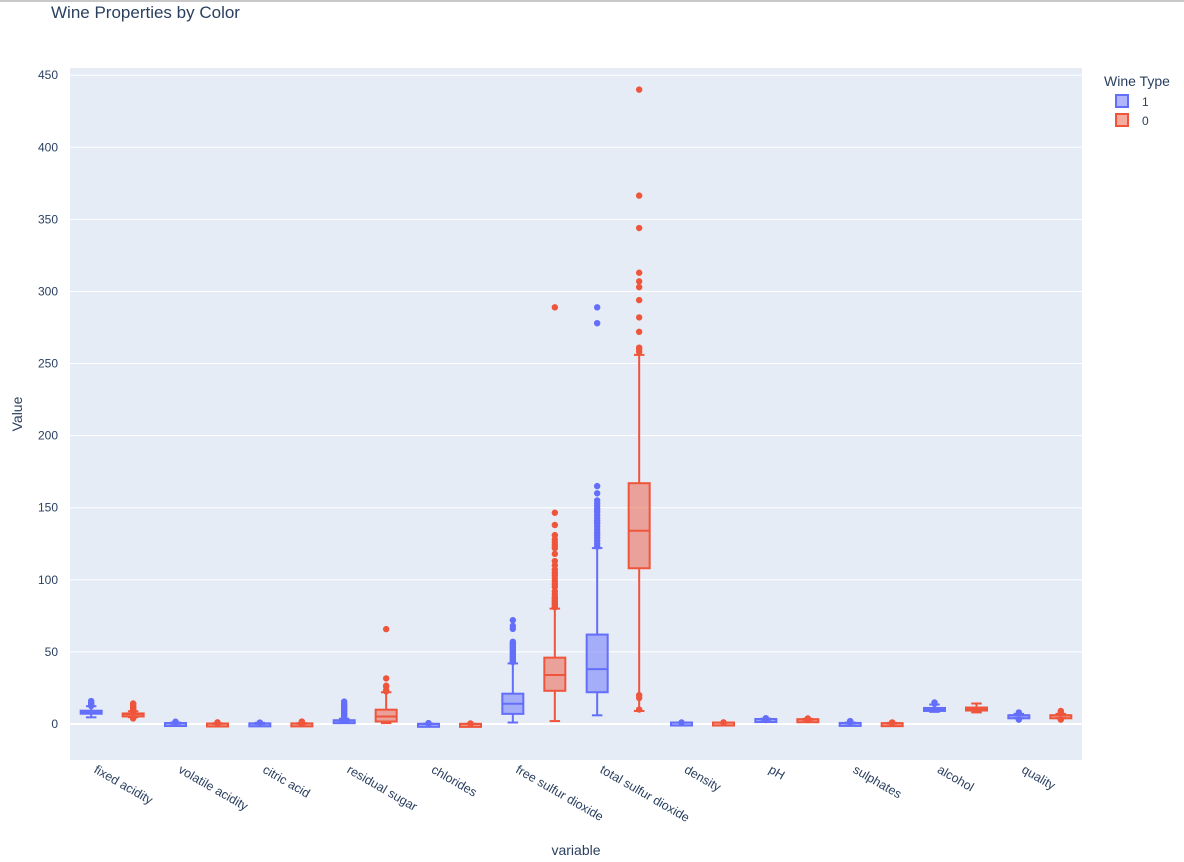  Describe the element at coordinates (955, 778) in the screenshot. I see `x-tick-label: alcohol` at that location.